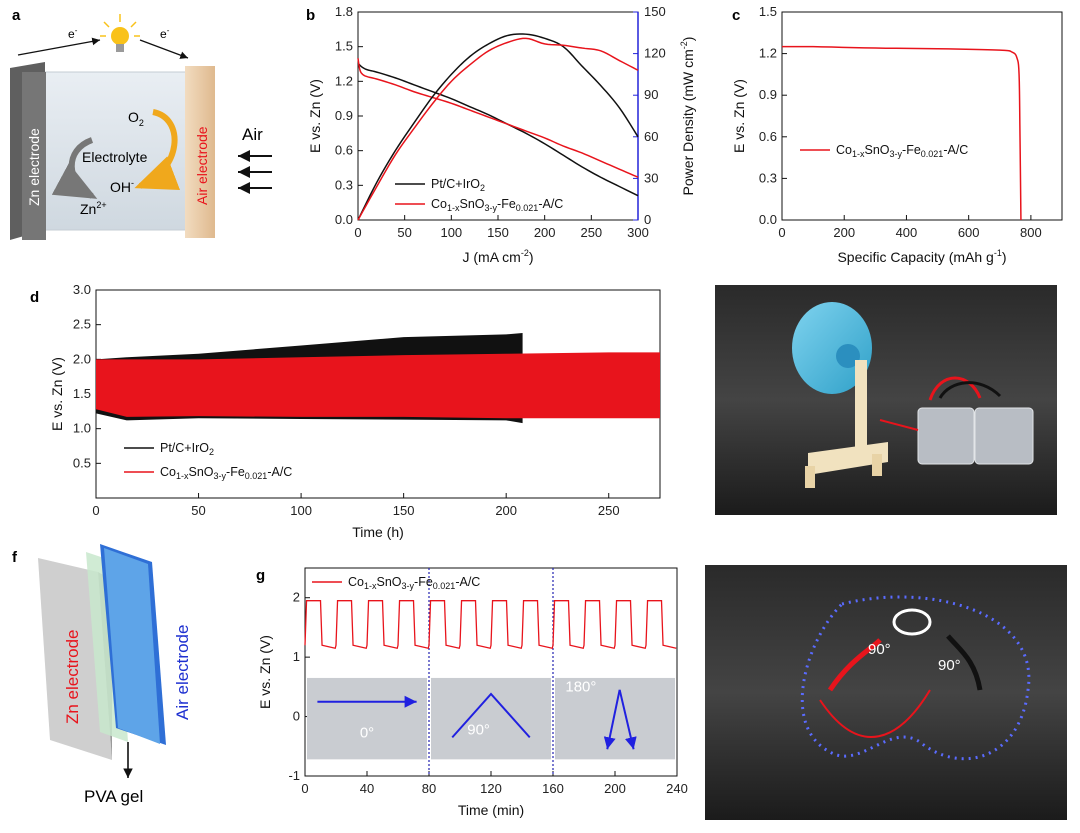 Image resolution: width=1080 pixels, height=833 pixels. Describe the element at coordinates (294, 775) in the screenshot. I see `y-tick-label: -1` at that location.